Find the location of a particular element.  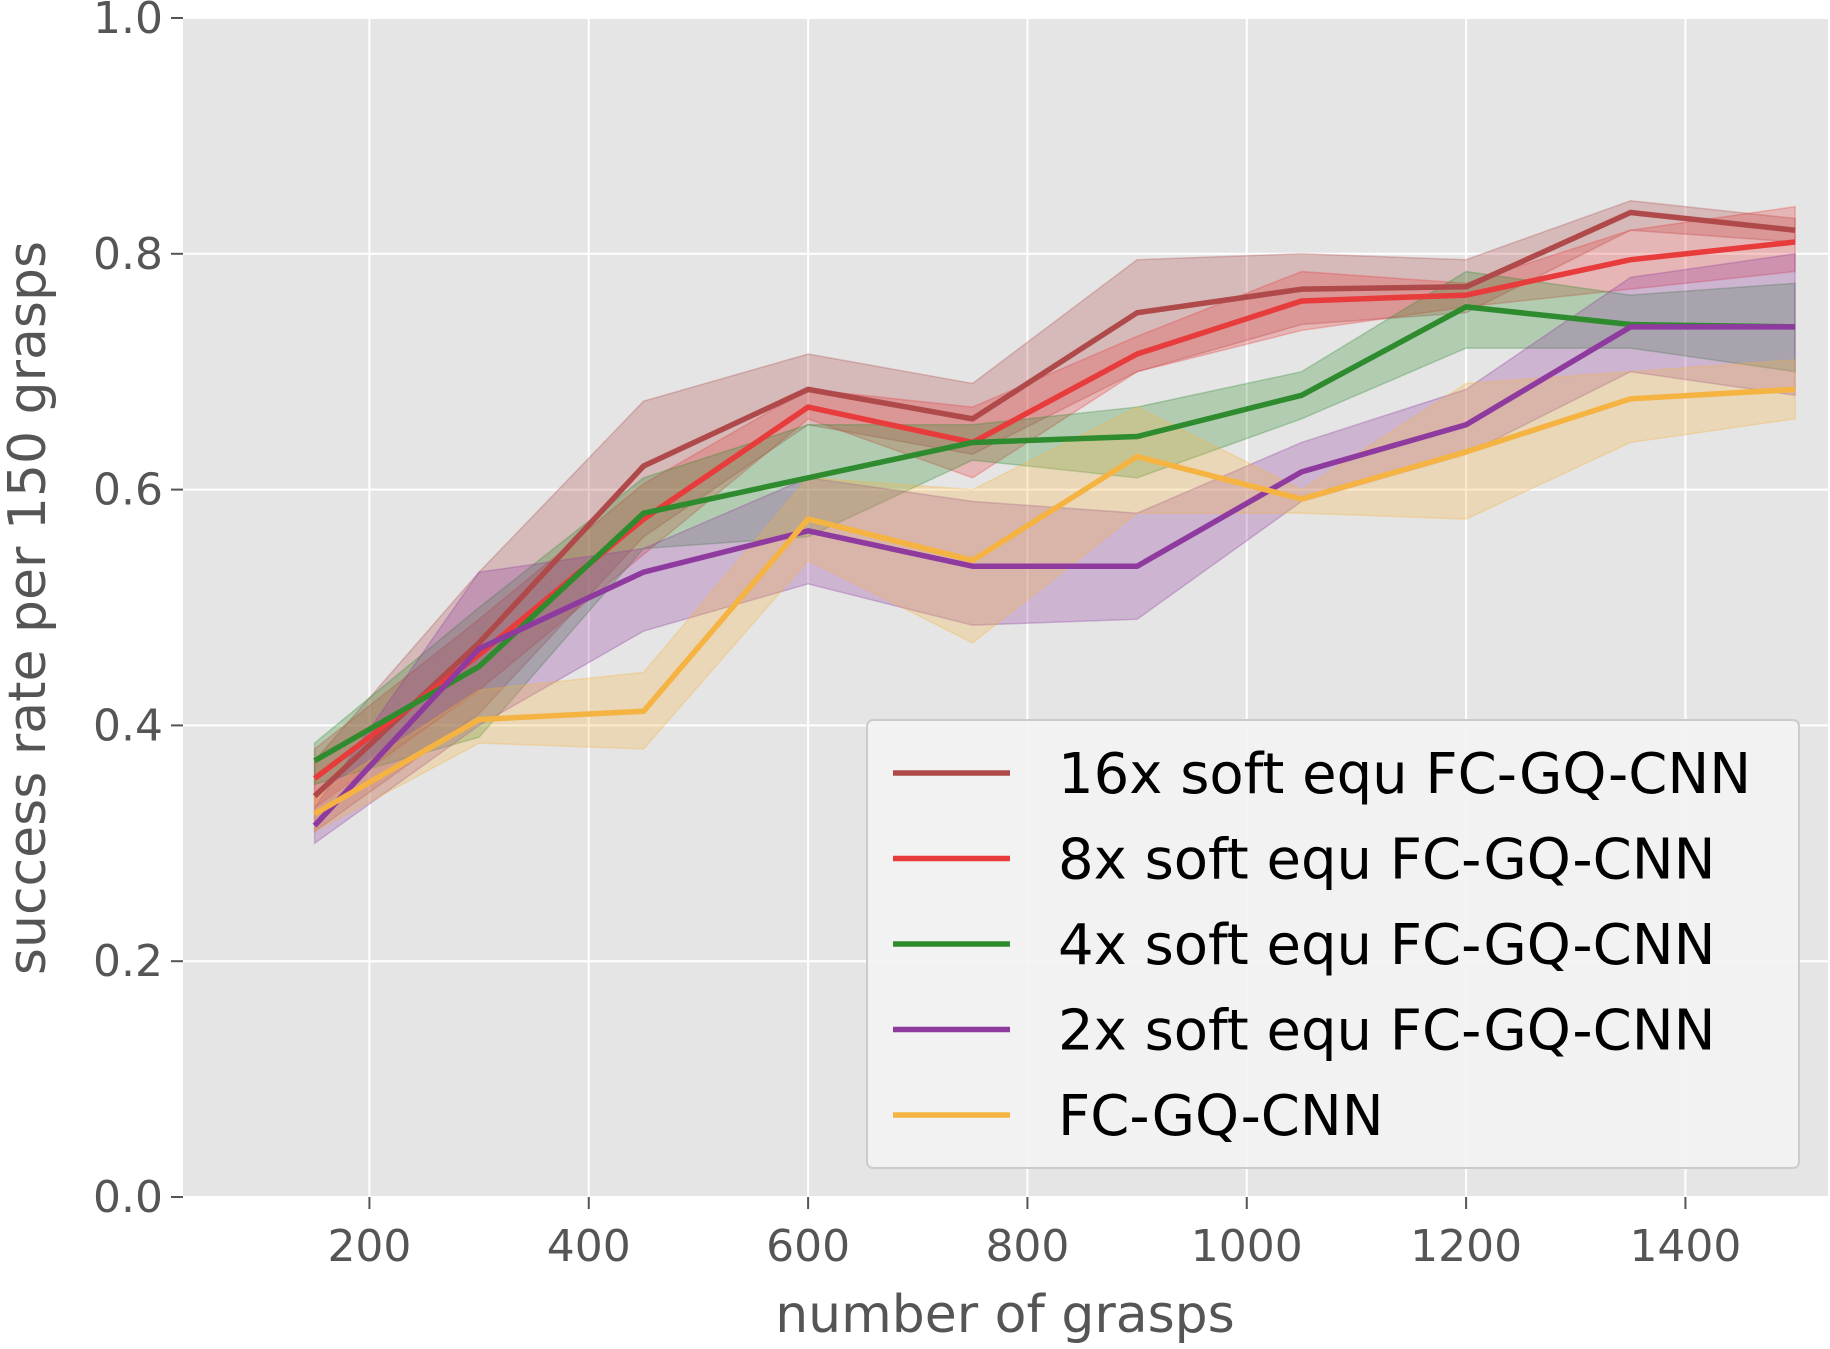

y-tick-label: 0.0 is located at coordinates (128, 1197).